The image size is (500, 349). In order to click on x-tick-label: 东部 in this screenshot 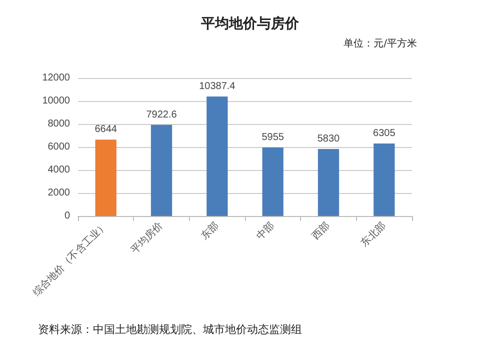, I will do `click(210, 230)`.